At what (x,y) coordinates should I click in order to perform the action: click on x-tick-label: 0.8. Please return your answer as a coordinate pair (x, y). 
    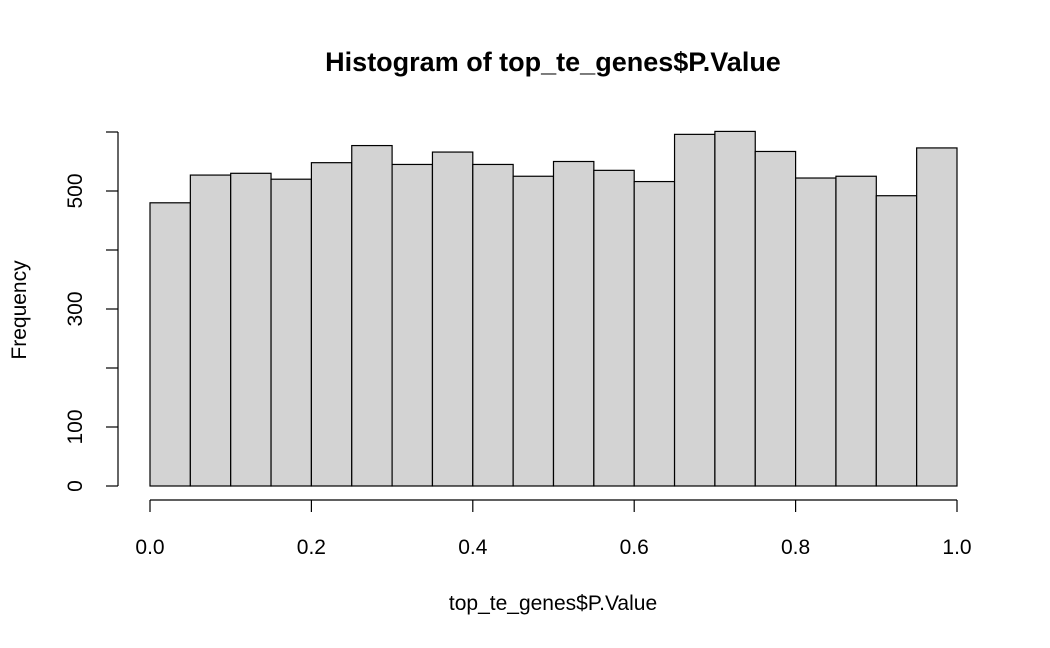
    Looking at the image, I should click on (795, 547).